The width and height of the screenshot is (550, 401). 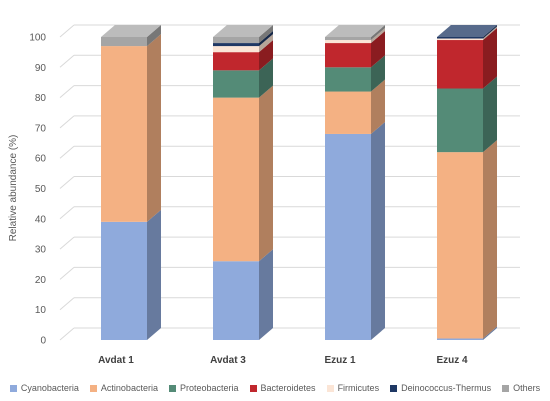 I want to click on y-tick-label: 90, so click(x=41, y=68).